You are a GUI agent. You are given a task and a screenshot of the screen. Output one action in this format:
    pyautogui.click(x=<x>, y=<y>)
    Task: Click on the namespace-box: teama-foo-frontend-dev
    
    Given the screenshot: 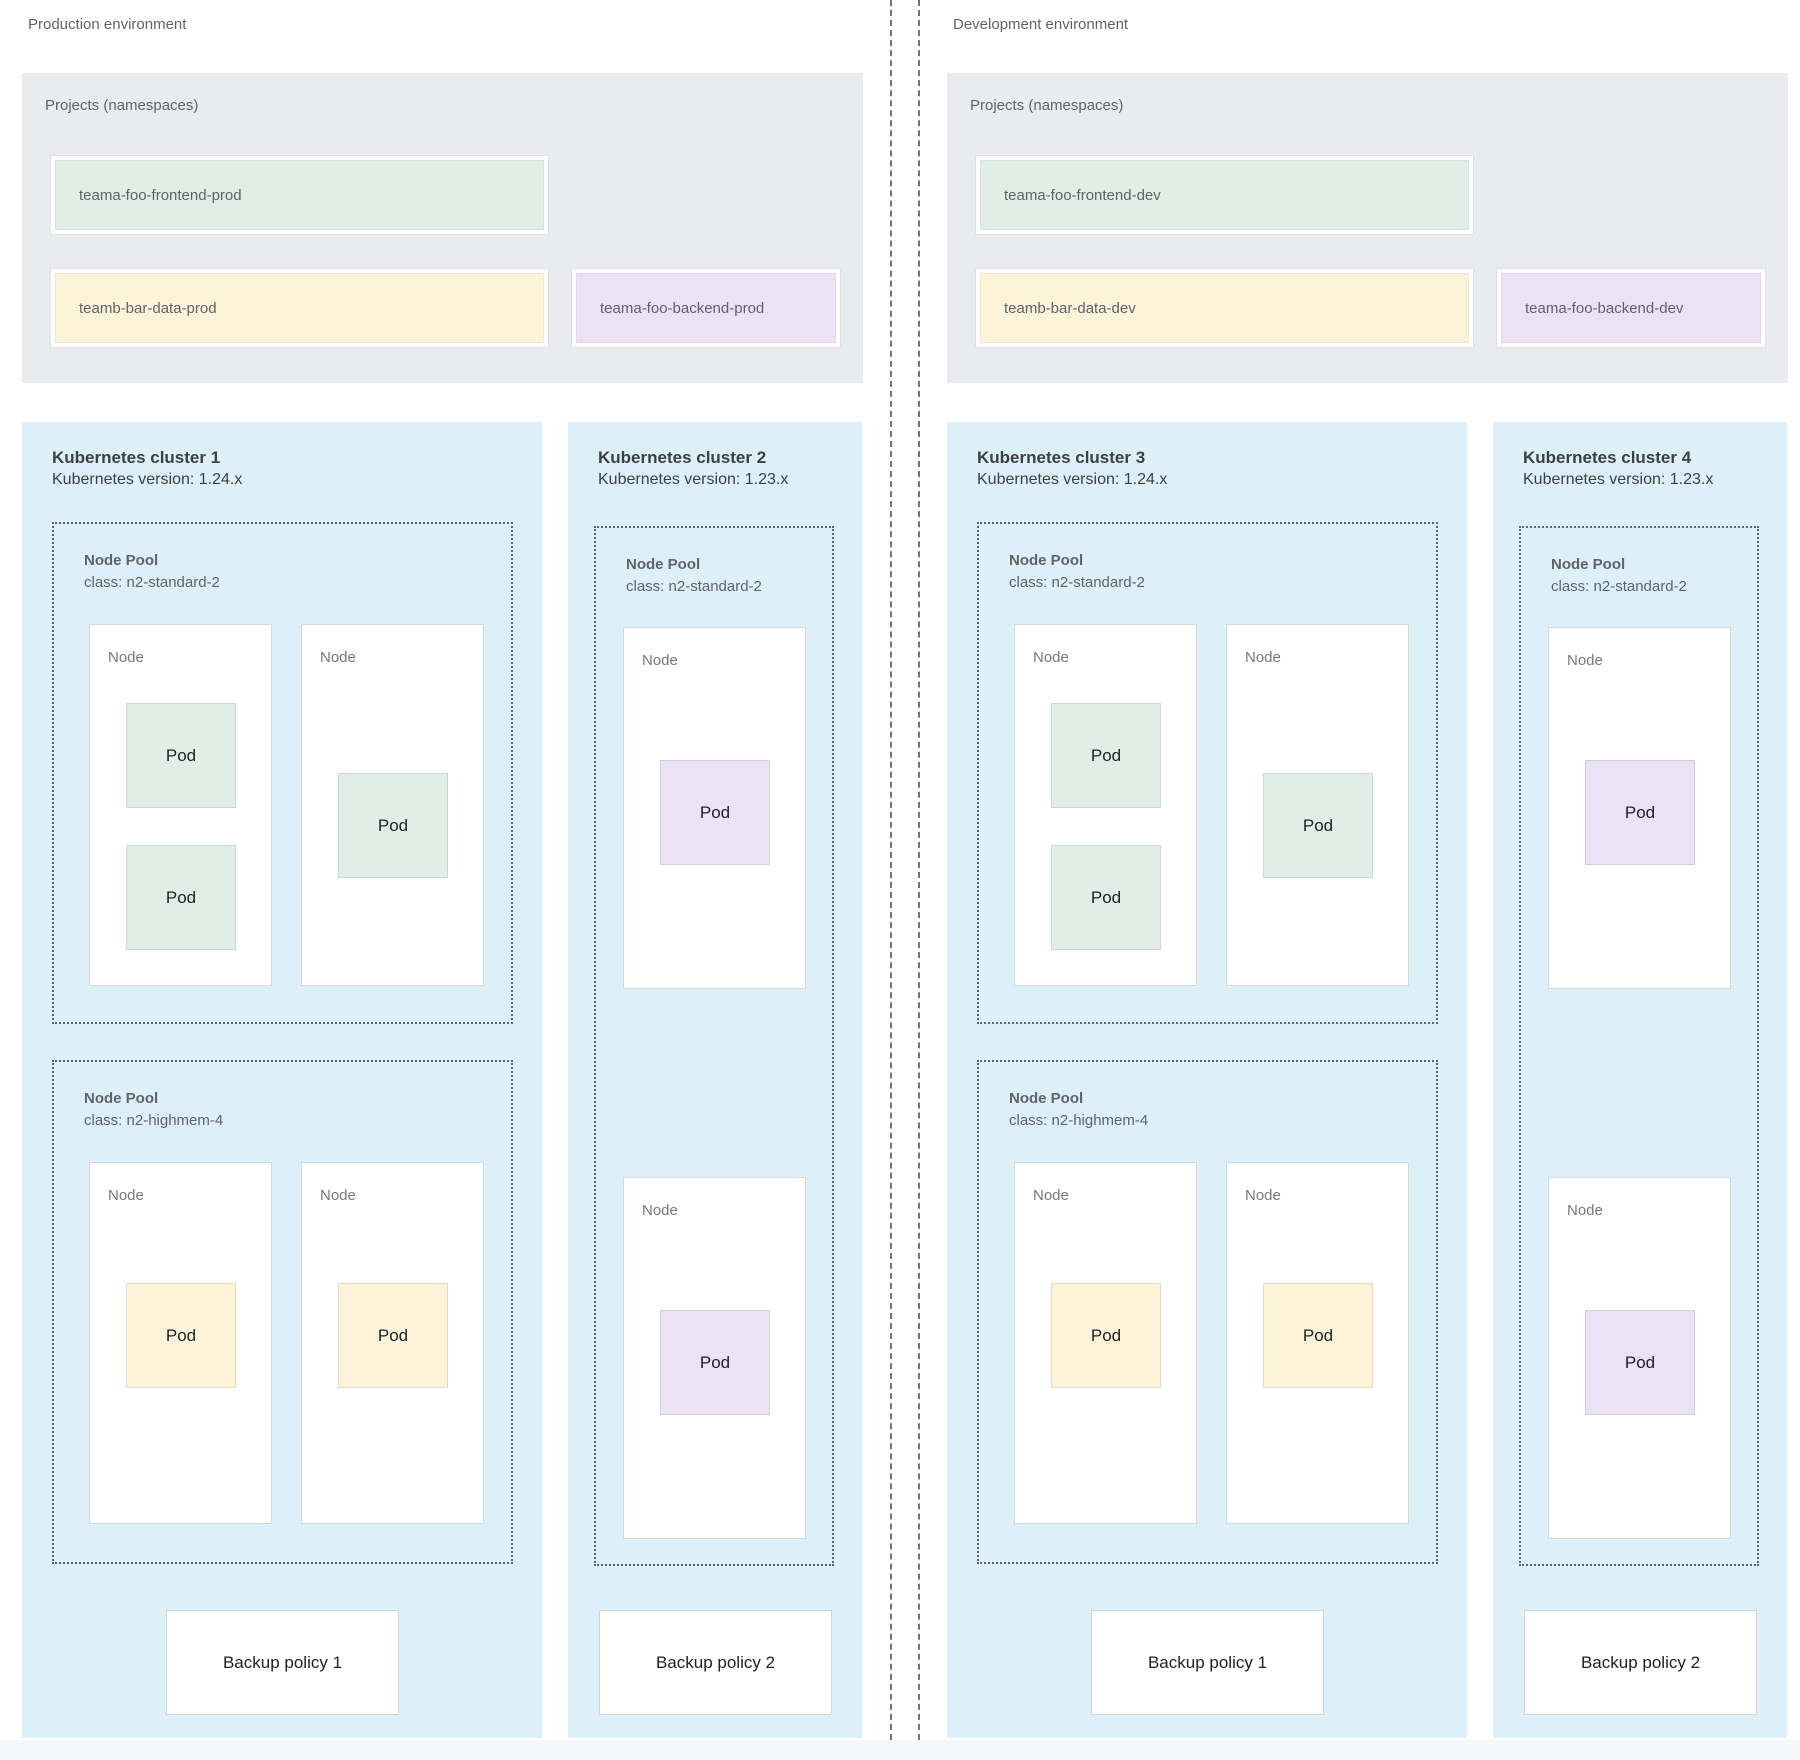 What is the action you would take?
    pyautogui.click(x=1224, y=195)
    